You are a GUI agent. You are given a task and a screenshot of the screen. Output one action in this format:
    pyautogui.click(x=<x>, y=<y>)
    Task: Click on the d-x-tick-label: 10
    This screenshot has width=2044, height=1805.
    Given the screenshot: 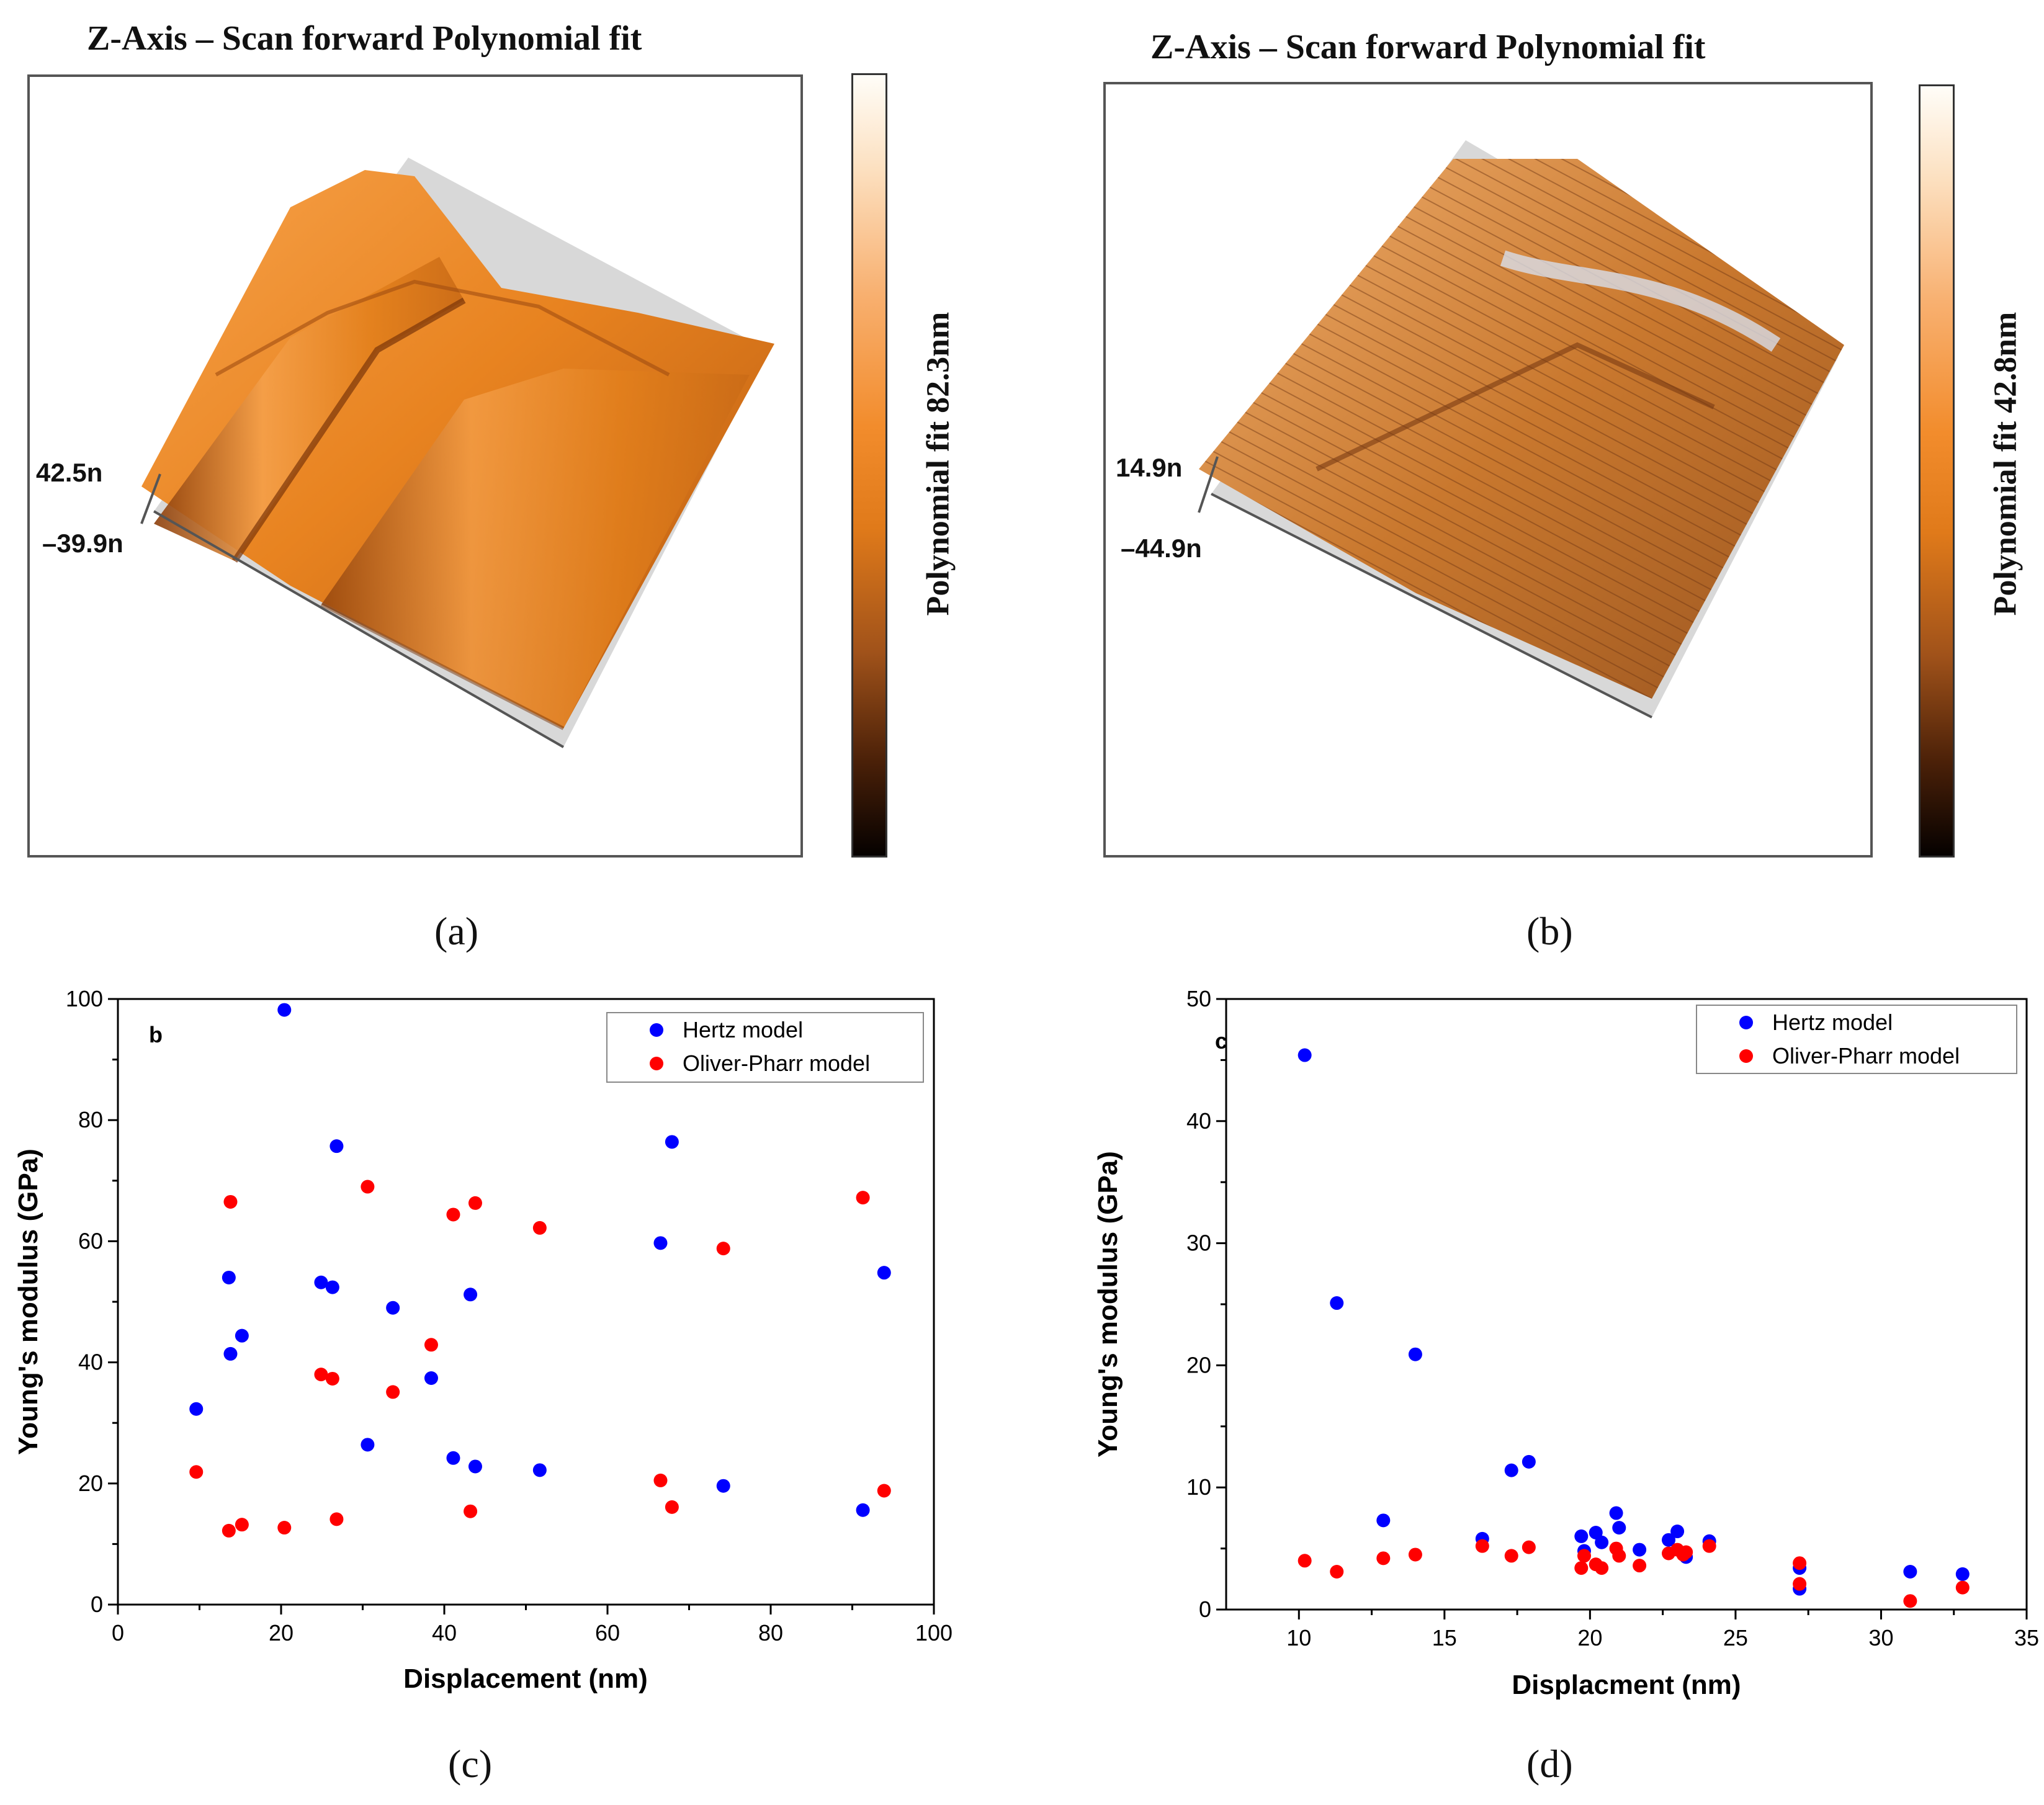 What is the action you would take?
    pyautogui.click(x=1298, y=1637)
    